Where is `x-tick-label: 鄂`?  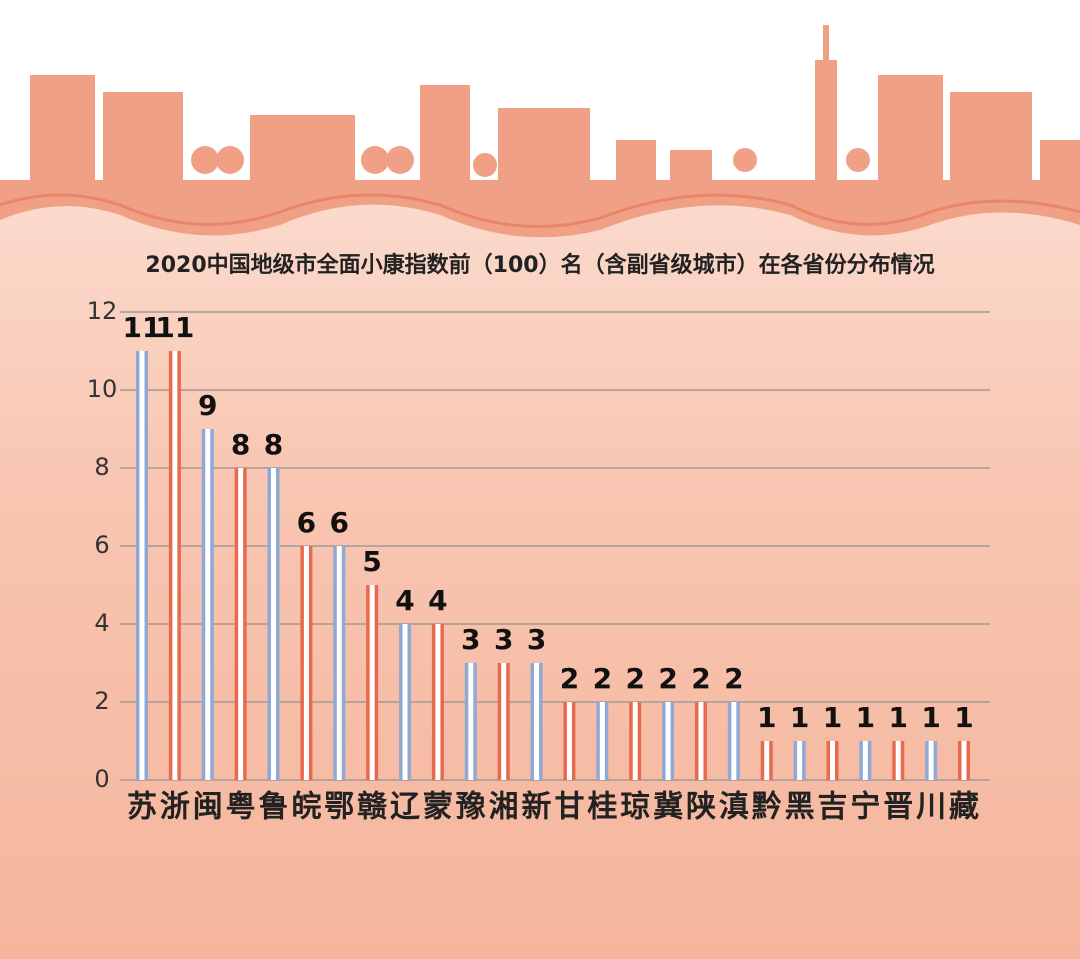
x-tick-label: 鄂 is located at coordinates (339, 807).